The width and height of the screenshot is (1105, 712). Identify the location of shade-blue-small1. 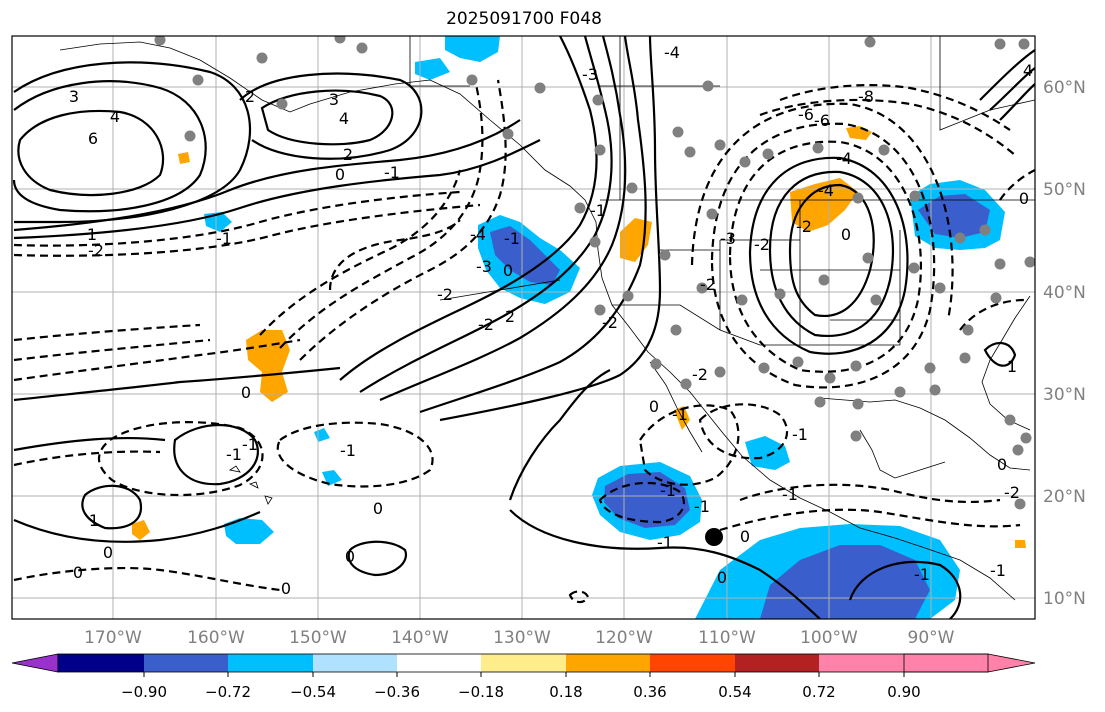
(322, 435).